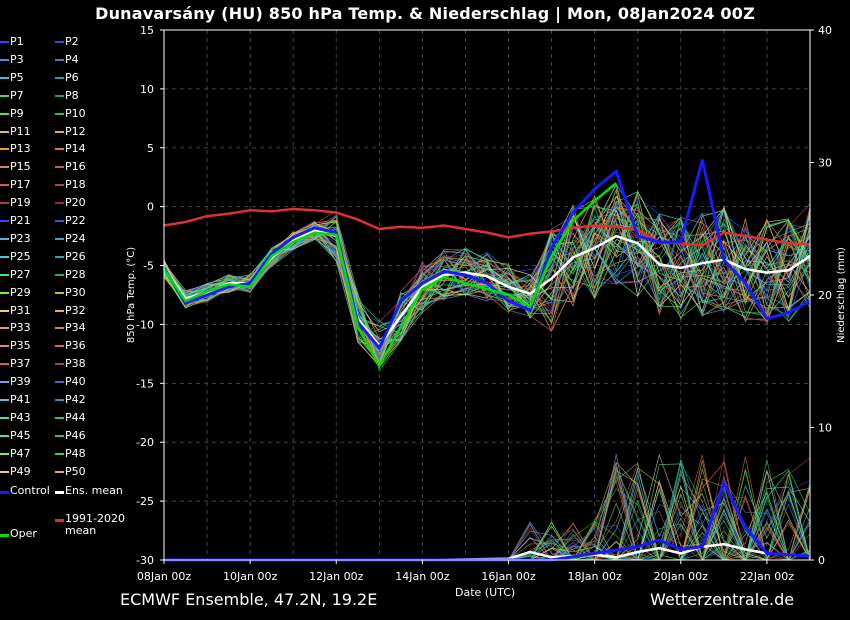 Image resolution: width=850 pixels, height=620 pixels. Describe the element at coordinates (131, 295) in the screenshot. I see `y-axis-label-left: 850 hPa Temp. (°C)` at that location.